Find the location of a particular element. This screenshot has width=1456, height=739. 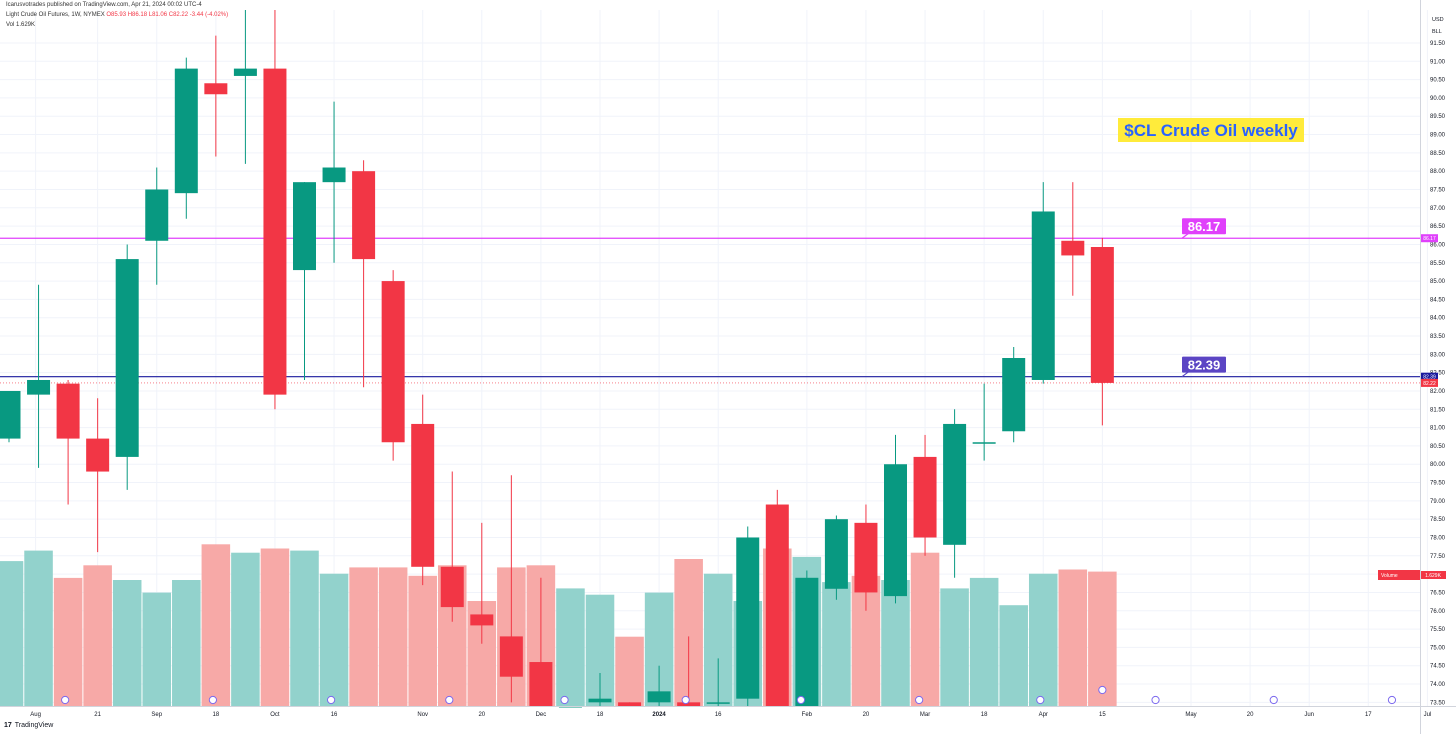

price-tick-label: 75.00 is located at coordinates (1438, 648).